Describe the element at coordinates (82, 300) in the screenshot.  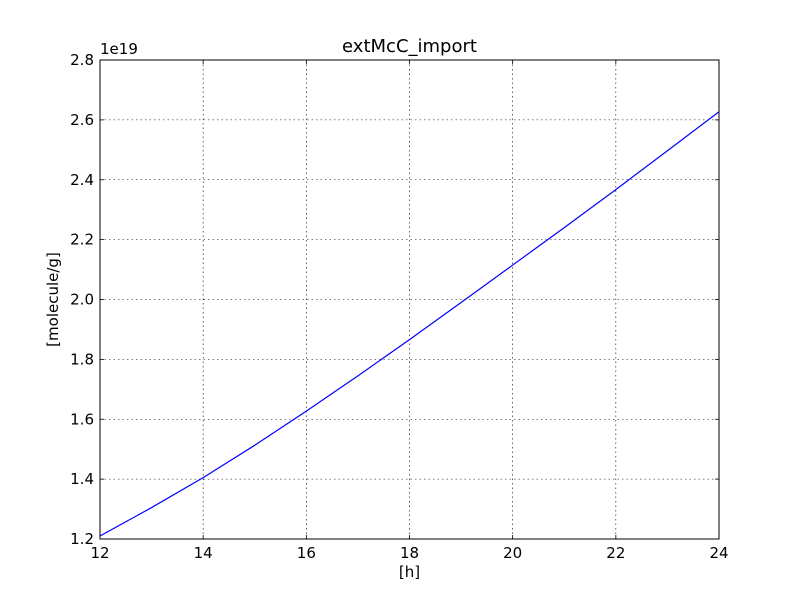
I see `y-tick-label: 2.0` at that location.